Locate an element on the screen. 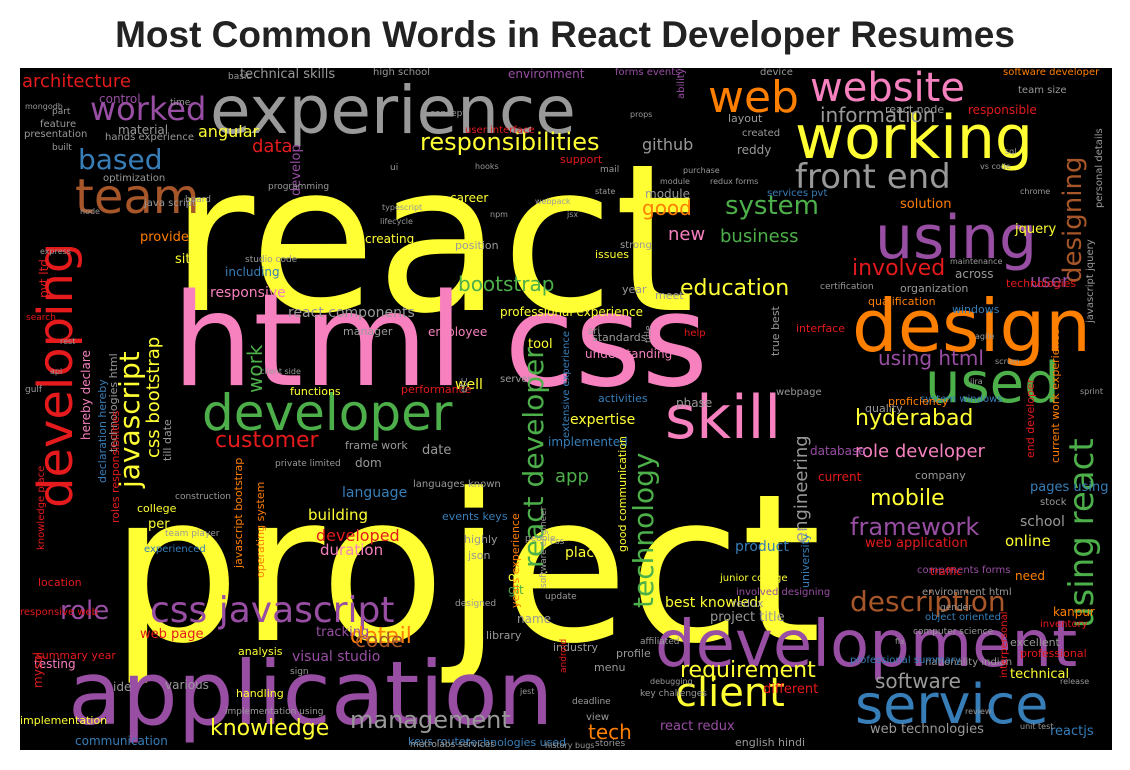  word: services pvt is located at coordinates (797, 193).